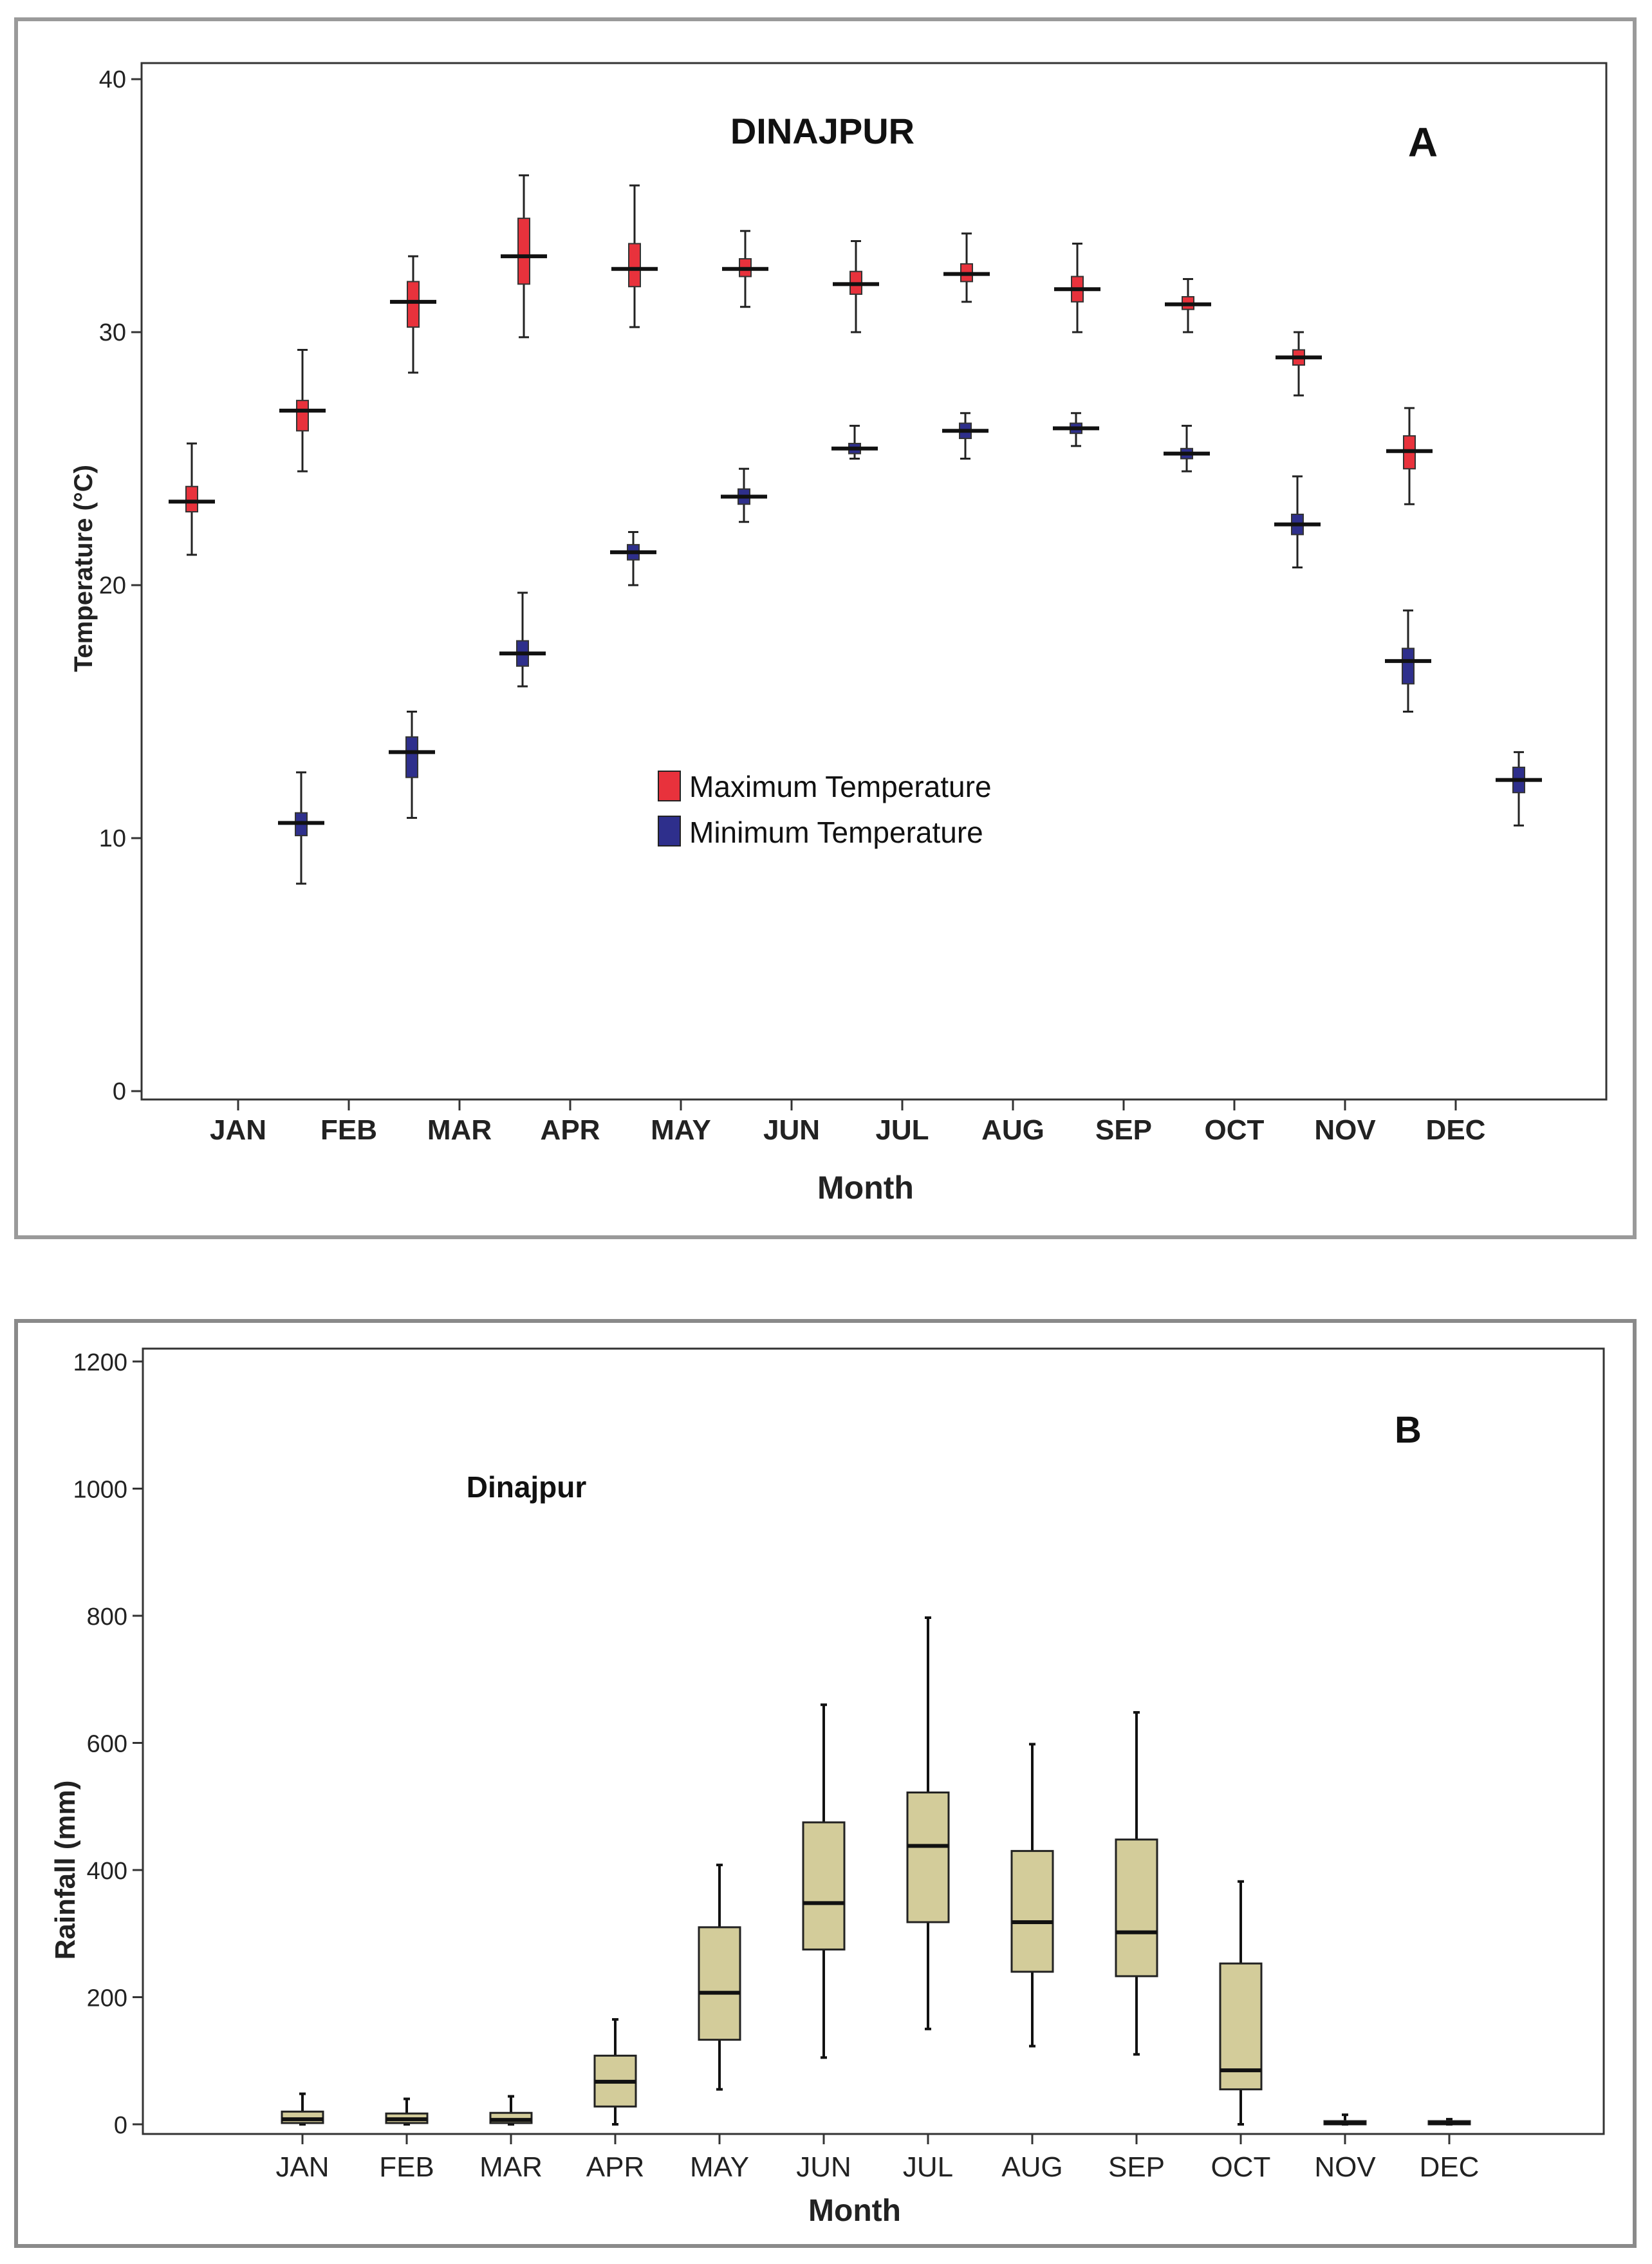 The image size is (1652, 2264). I want to click on legend-swatch-max, so click(669, 786).